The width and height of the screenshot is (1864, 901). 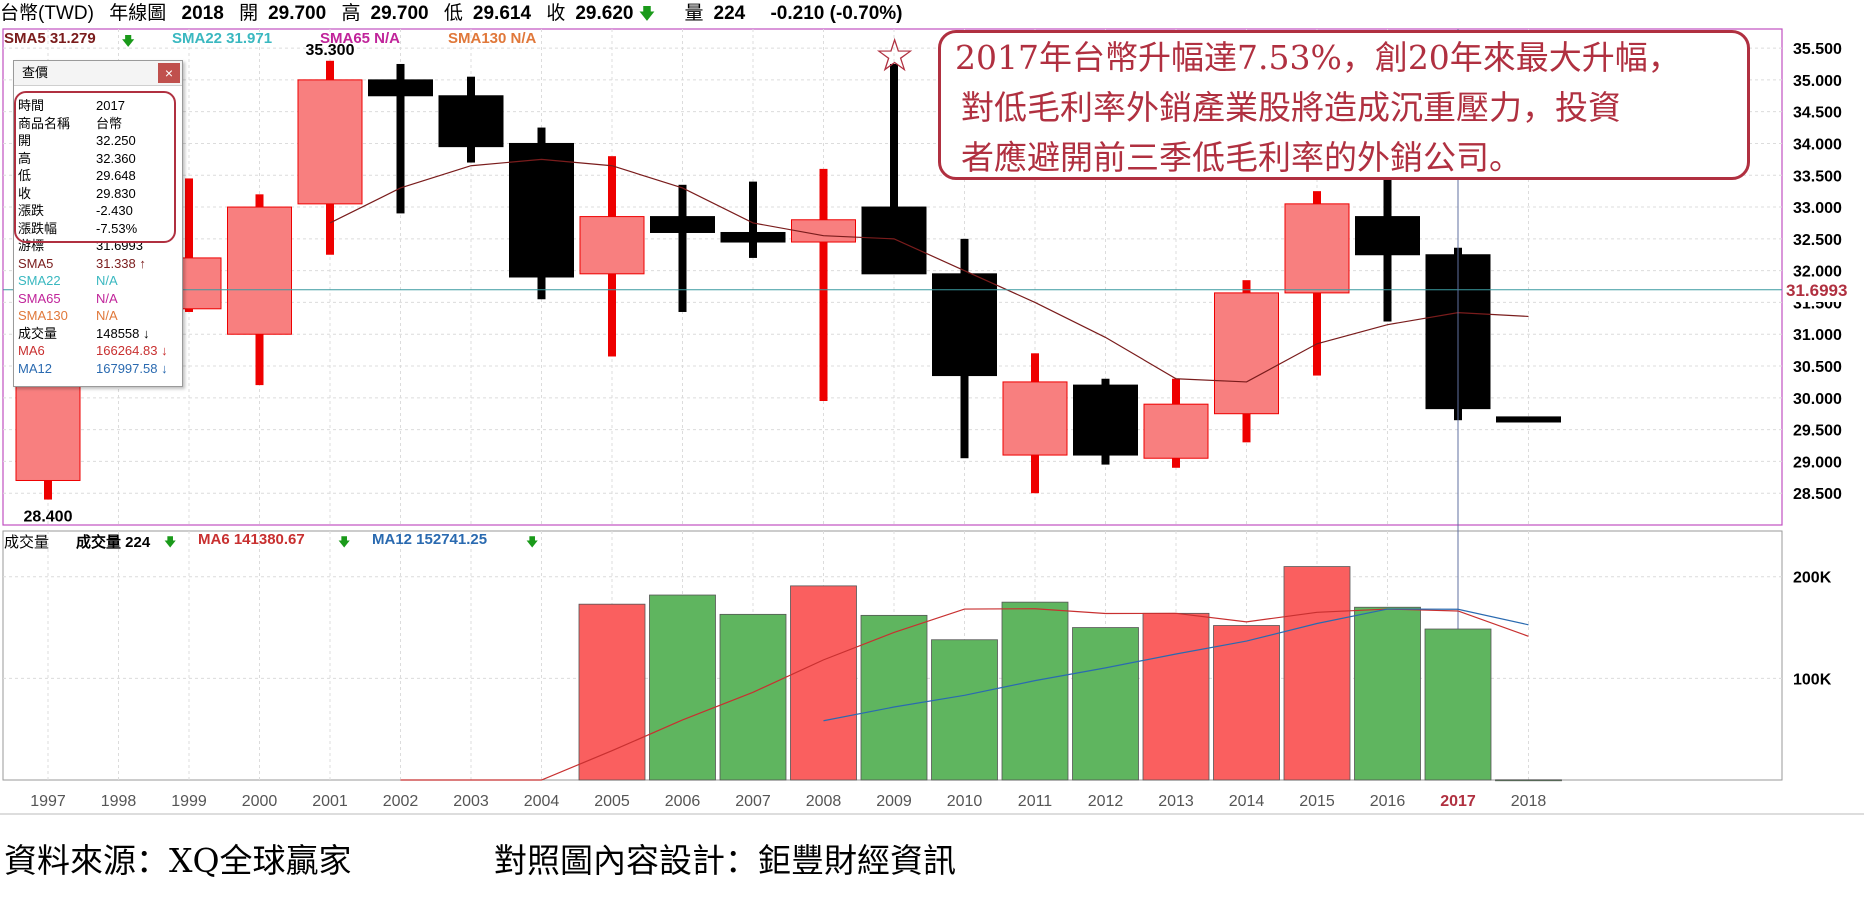 What do you see at coordinates (202, 13) in the screenshot?
I see `bar-year: 2018` at bounding box center [202, 13].